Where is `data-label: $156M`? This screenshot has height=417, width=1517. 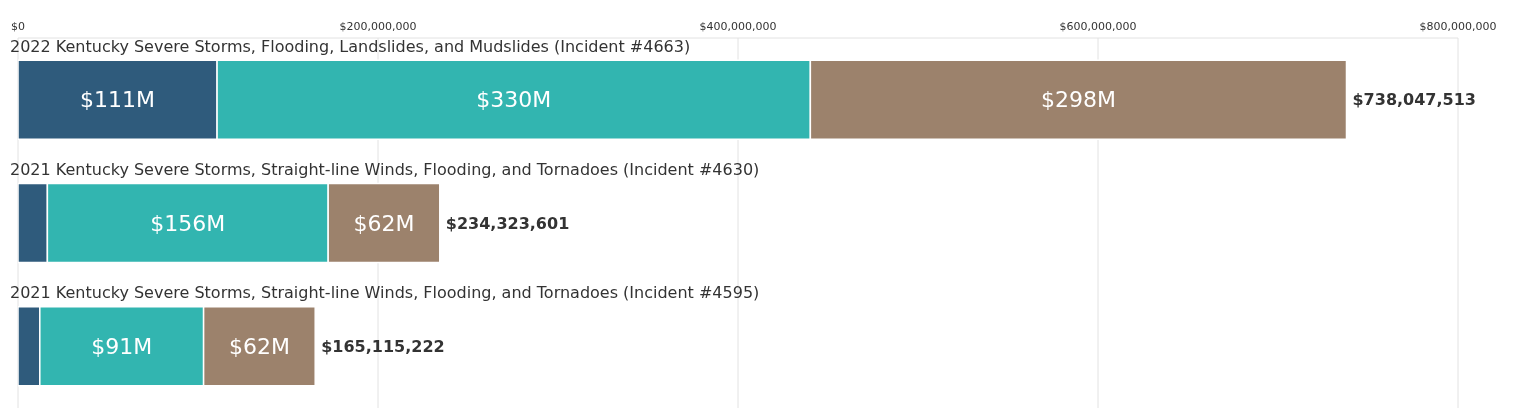
data-label: $156M is located at coordinates (188, 223).